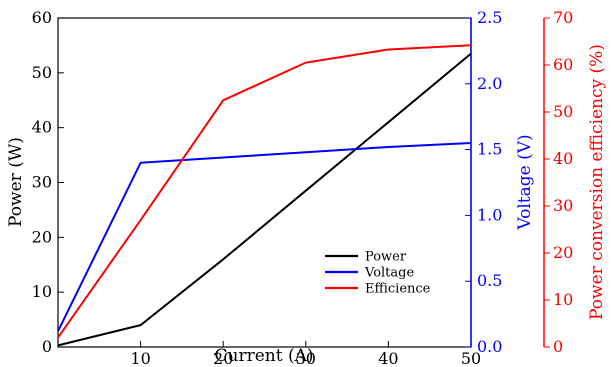 The width and height of the screenshot is (611, 367). I want to click on efficiency-axis-title: Power conversion efficiency (%), so click(597, 182).